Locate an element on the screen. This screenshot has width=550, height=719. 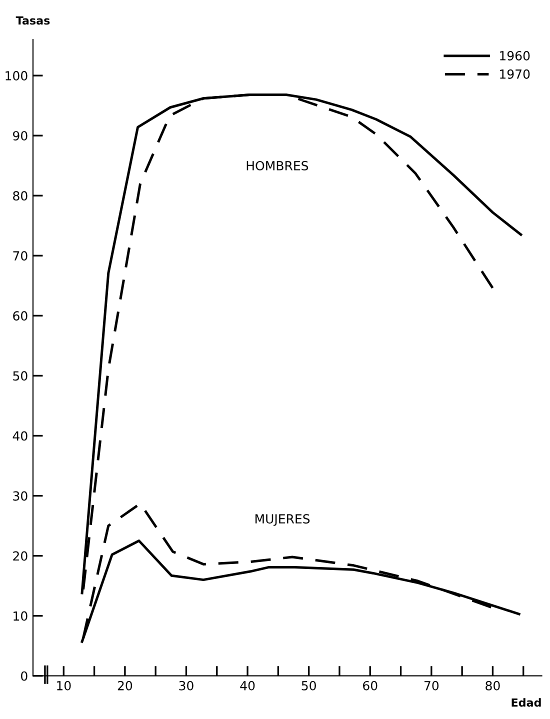
y-tick-label: 60 is located at coordinates (20, 316).